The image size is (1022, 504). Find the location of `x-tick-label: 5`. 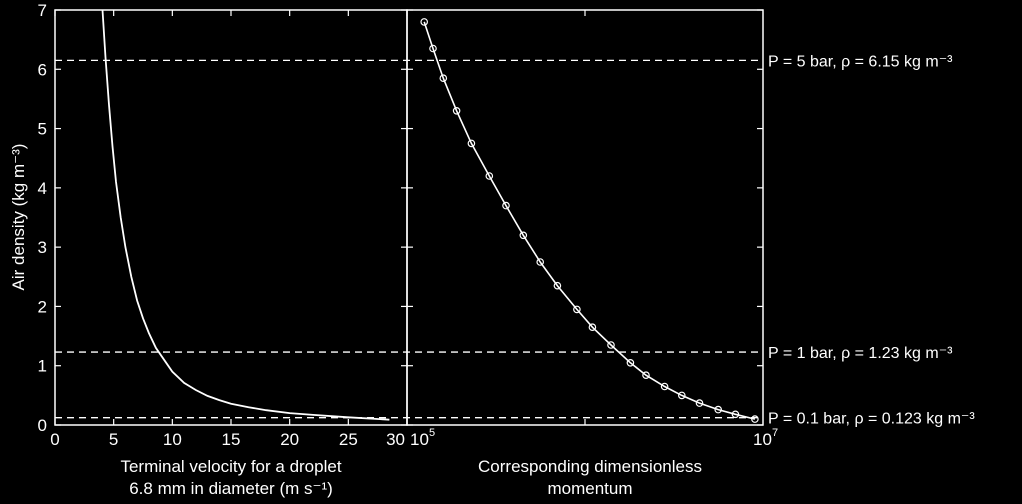

x-tick-label: 5 is located at coordinates (113, 439).